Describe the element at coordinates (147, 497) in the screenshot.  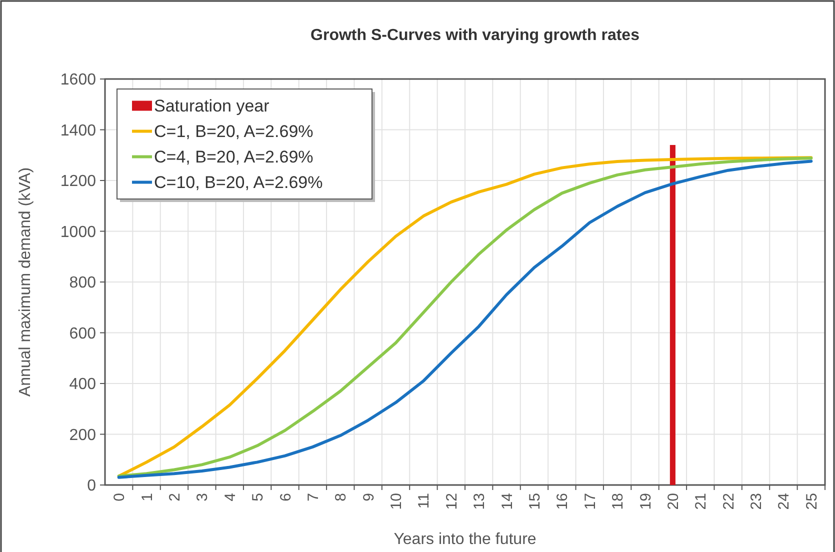
I see `x-tick-label: 1` at that location.